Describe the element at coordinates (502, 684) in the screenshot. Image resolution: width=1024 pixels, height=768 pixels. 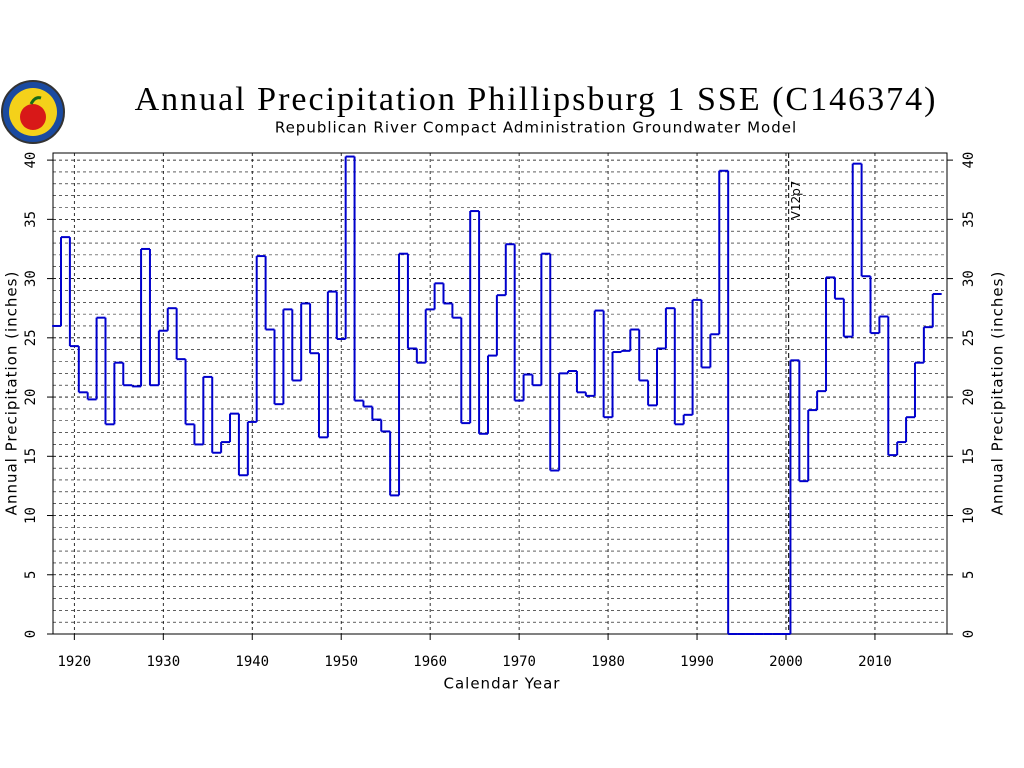
I see `x-axis-label: Calendar Year` at that location.